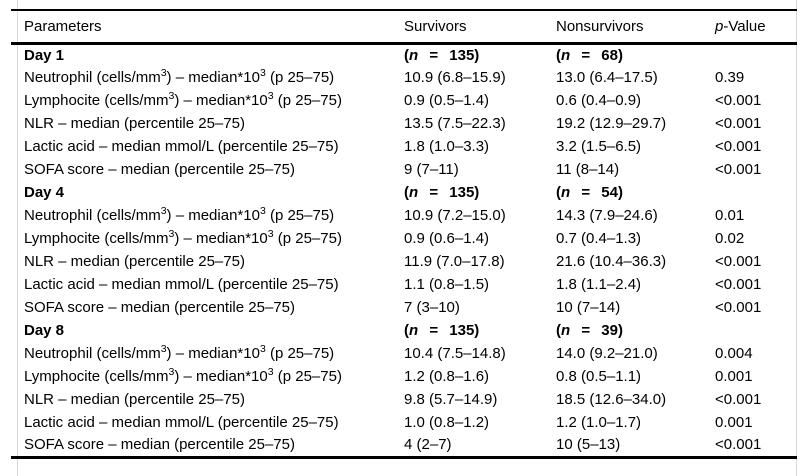  What do you see at coordinates (599, 376) in the screenshot?
I see `nonsurvivors-cell: 0.8 (0.5–1.1)` at bounding box center [599, 376].